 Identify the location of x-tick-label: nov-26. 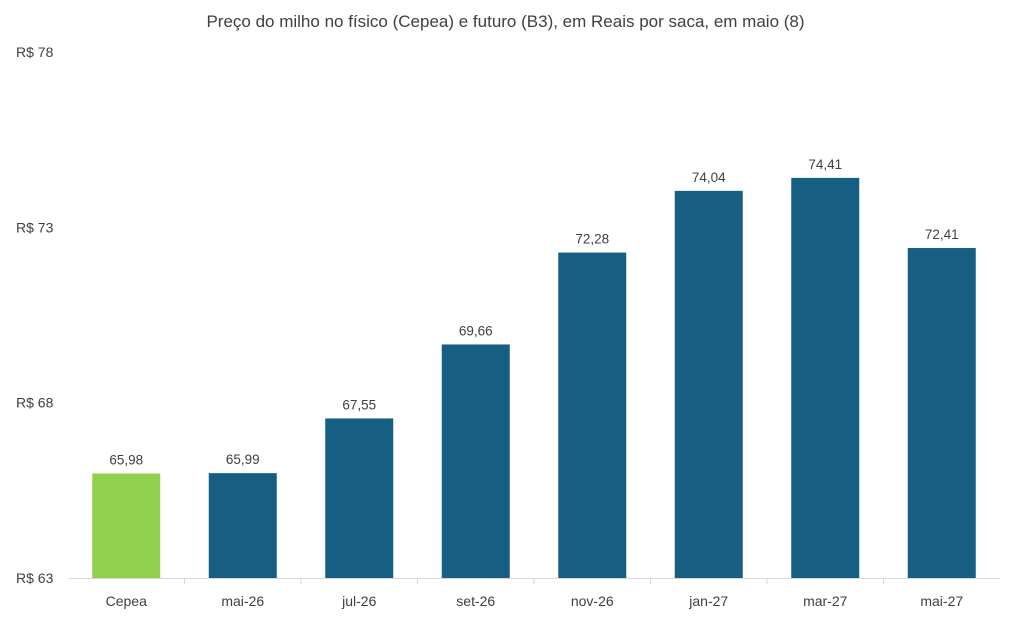
(592, 601).